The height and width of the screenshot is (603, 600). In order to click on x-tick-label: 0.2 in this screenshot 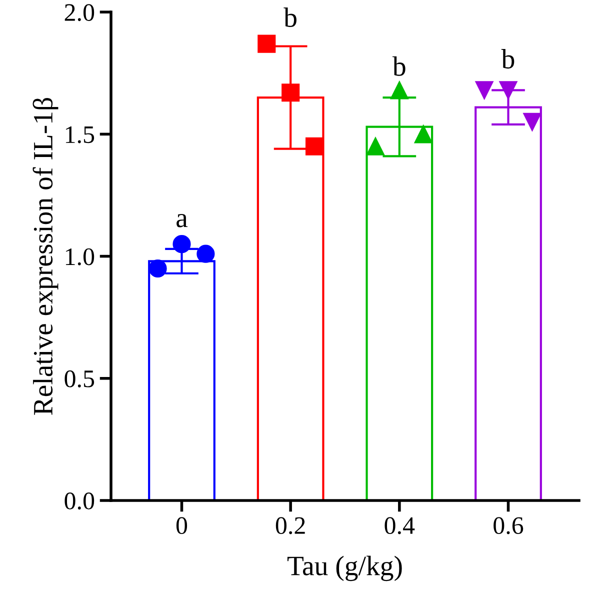, I will do `click(290, 525)`.